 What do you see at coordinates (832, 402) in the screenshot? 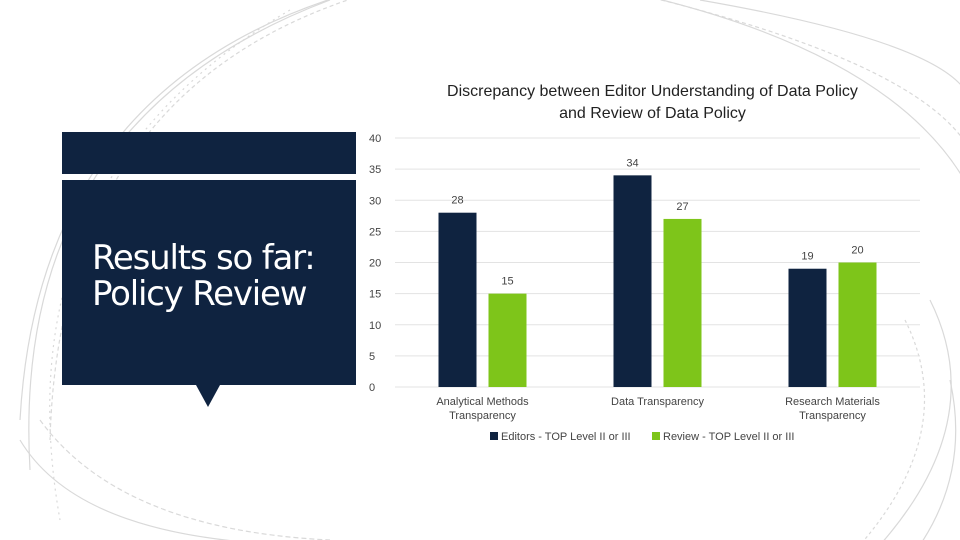
I see `x-tick-label: Research Materials` at bounding box center [832, 402].